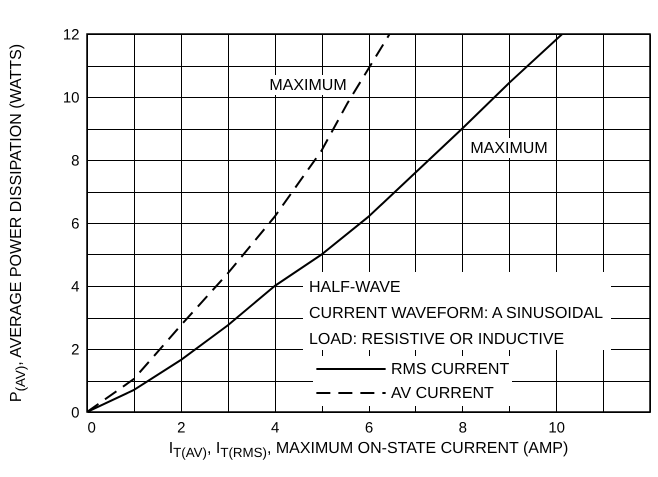 The image size is (658, 477). I want to click on annotation: HALF-WAVE, so click(355, 287).